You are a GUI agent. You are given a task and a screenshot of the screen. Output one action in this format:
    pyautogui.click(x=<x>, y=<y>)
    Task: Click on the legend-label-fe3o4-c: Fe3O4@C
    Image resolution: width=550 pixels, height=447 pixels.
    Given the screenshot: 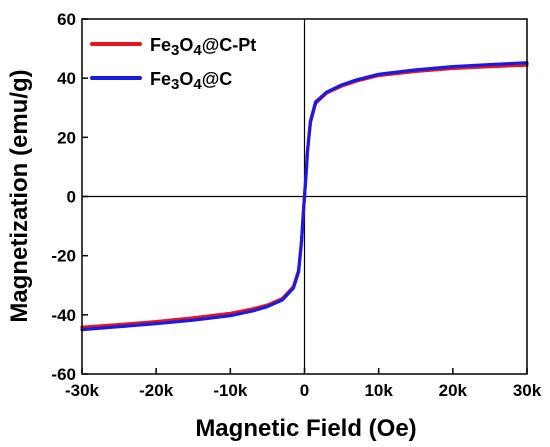 What is the action you would take?
    pyautogui.click(x=191, y=81)
    